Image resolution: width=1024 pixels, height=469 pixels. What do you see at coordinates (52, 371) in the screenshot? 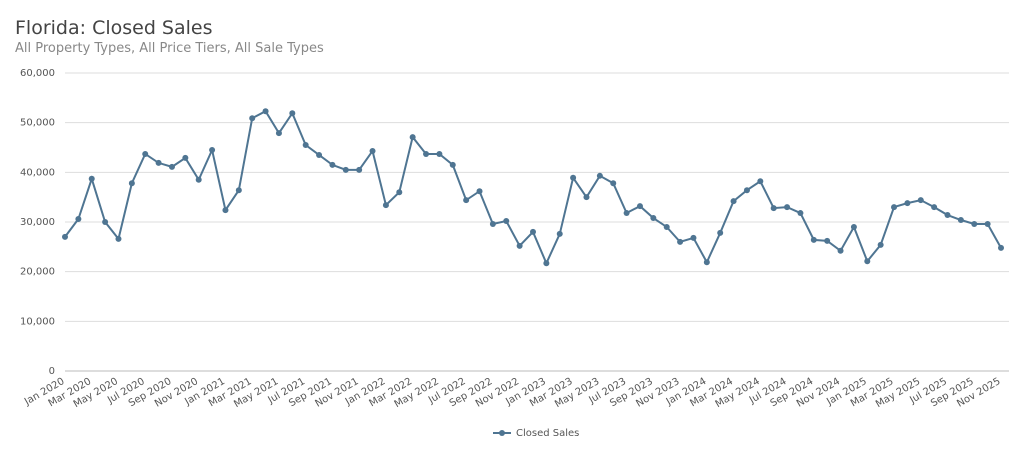
I see `y-tick-label: 0` at bounding box center [52, 371].